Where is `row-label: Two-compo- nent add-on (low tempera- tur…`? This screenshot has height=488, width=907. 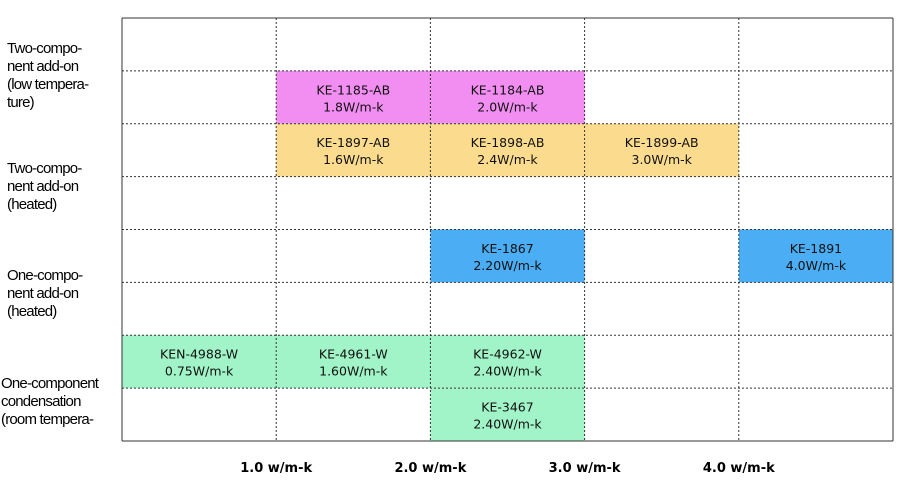
row-label: Two-compo- nent add-on (low tempera- tur… is located at coordinates (48, 75).